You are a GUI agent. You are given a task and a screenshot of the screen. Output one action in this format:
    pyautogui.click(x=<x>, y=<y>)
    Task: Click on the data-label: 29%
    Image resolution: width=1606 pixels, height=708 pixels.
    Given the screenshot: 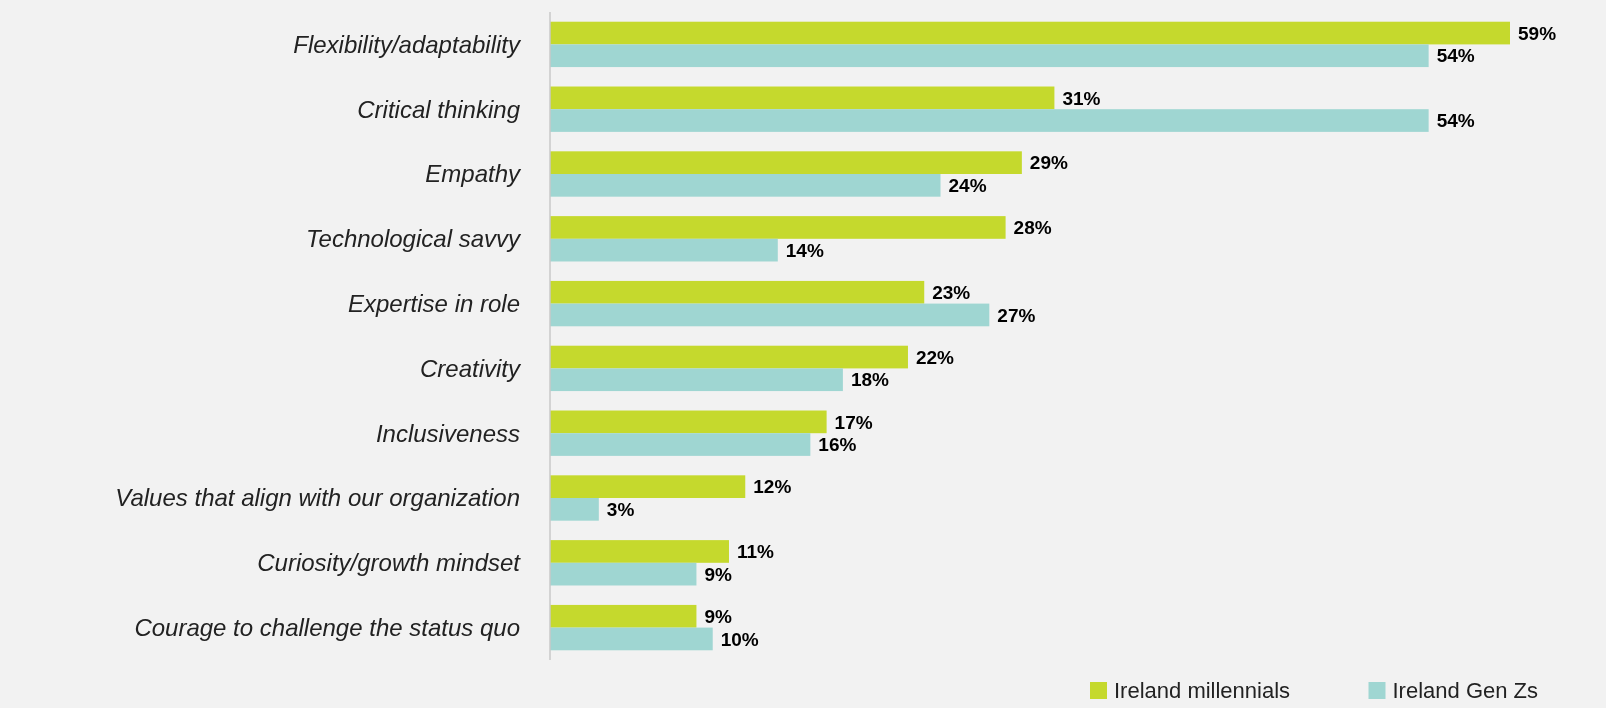 What is the action you would take?
    pyautogui.click(x=1048, y=163)
    